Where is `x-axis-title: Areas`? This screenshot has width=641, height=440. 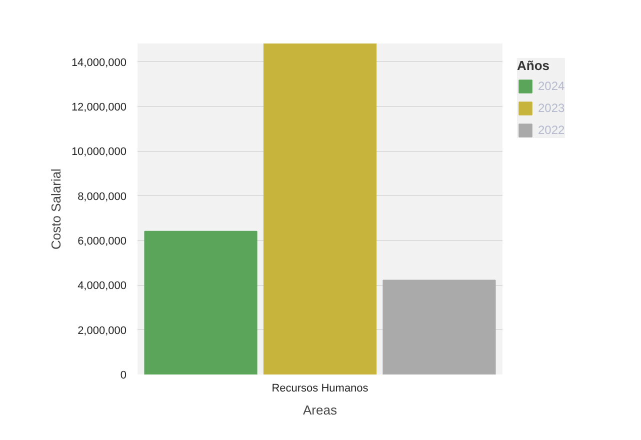 x-axis-title: Areas is located at coordinates (320, 410).